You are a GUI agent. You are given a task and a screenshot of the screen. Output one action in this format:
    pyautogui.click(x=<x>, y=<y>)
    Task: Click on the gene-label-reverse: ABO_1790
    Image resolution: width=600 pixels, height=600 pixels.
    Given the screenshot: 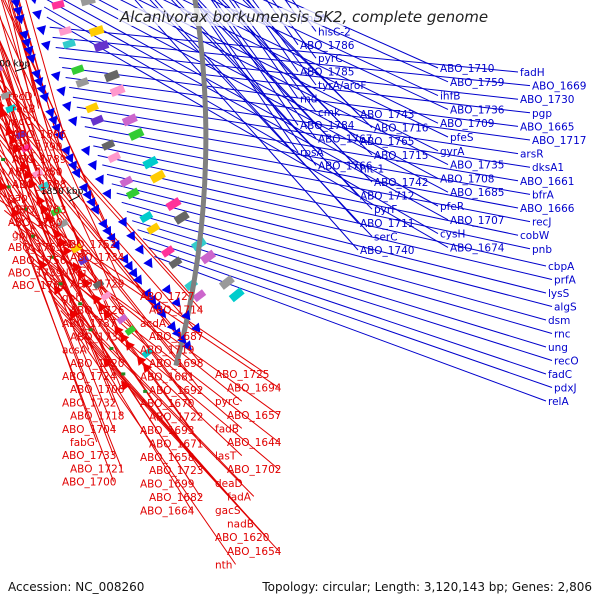 What is the action you would take?
    pyautogui.click(x=35, y=147)
    